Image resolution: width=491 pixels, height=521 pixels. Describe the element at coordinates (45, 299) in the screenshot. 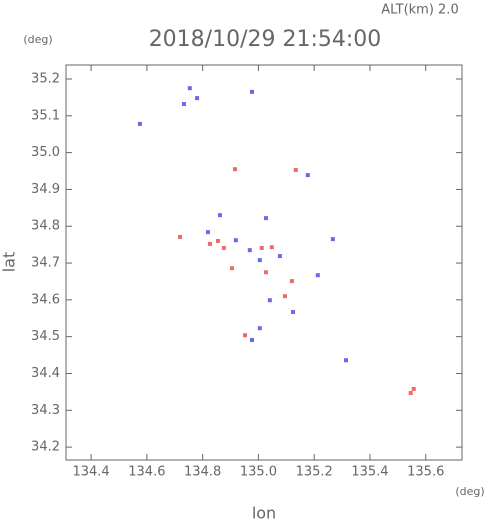

I see `y-tick-label: 34.6` at that location.